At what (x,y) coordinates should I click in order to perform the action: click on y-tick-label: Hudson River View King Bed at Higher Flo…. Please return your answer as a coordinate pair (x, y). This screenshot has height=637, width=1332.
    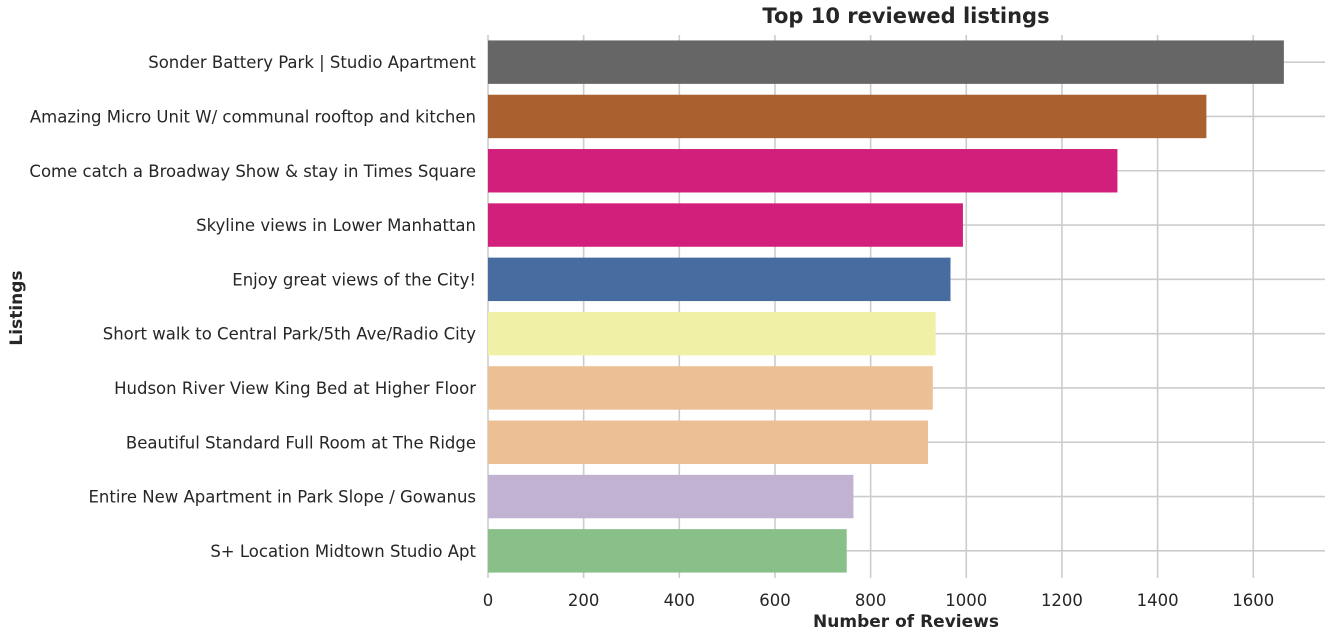
    Looking at the image, I should click on (295, 388).